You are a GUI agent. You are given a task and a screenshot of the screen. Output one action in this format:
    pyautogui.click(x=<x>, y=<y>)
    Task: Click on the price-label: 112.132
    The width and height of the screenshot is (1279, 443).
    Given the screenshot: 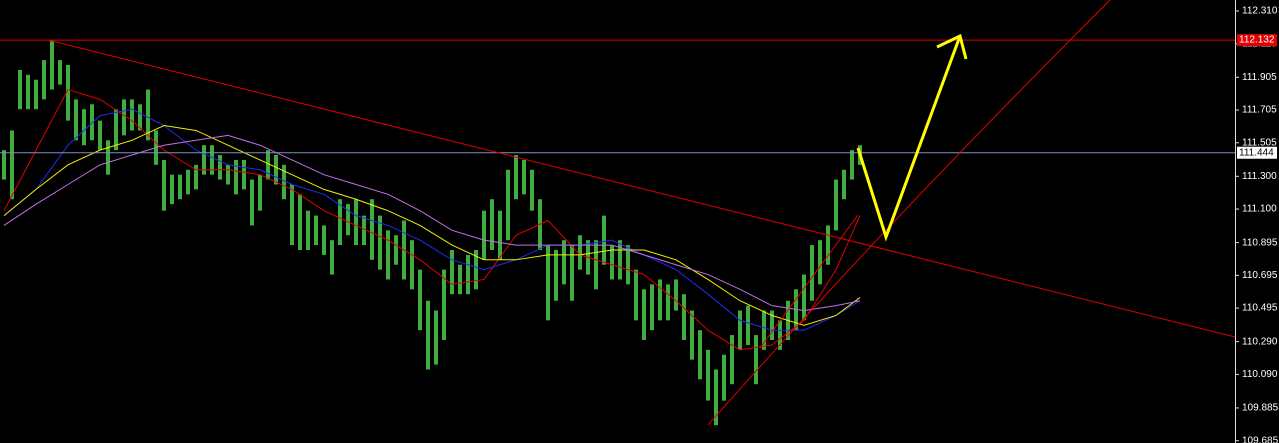 What is the action you would take?
    pyautogui.click(x=1257, y=40)
    